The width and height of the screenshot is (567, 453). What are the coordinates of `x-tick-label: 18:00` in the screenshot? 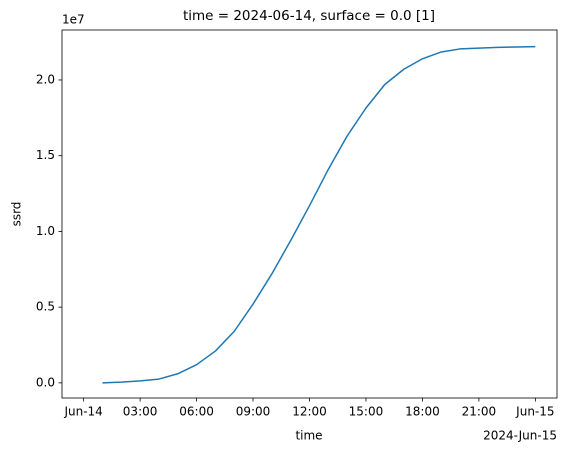 It's located at (422, 412).